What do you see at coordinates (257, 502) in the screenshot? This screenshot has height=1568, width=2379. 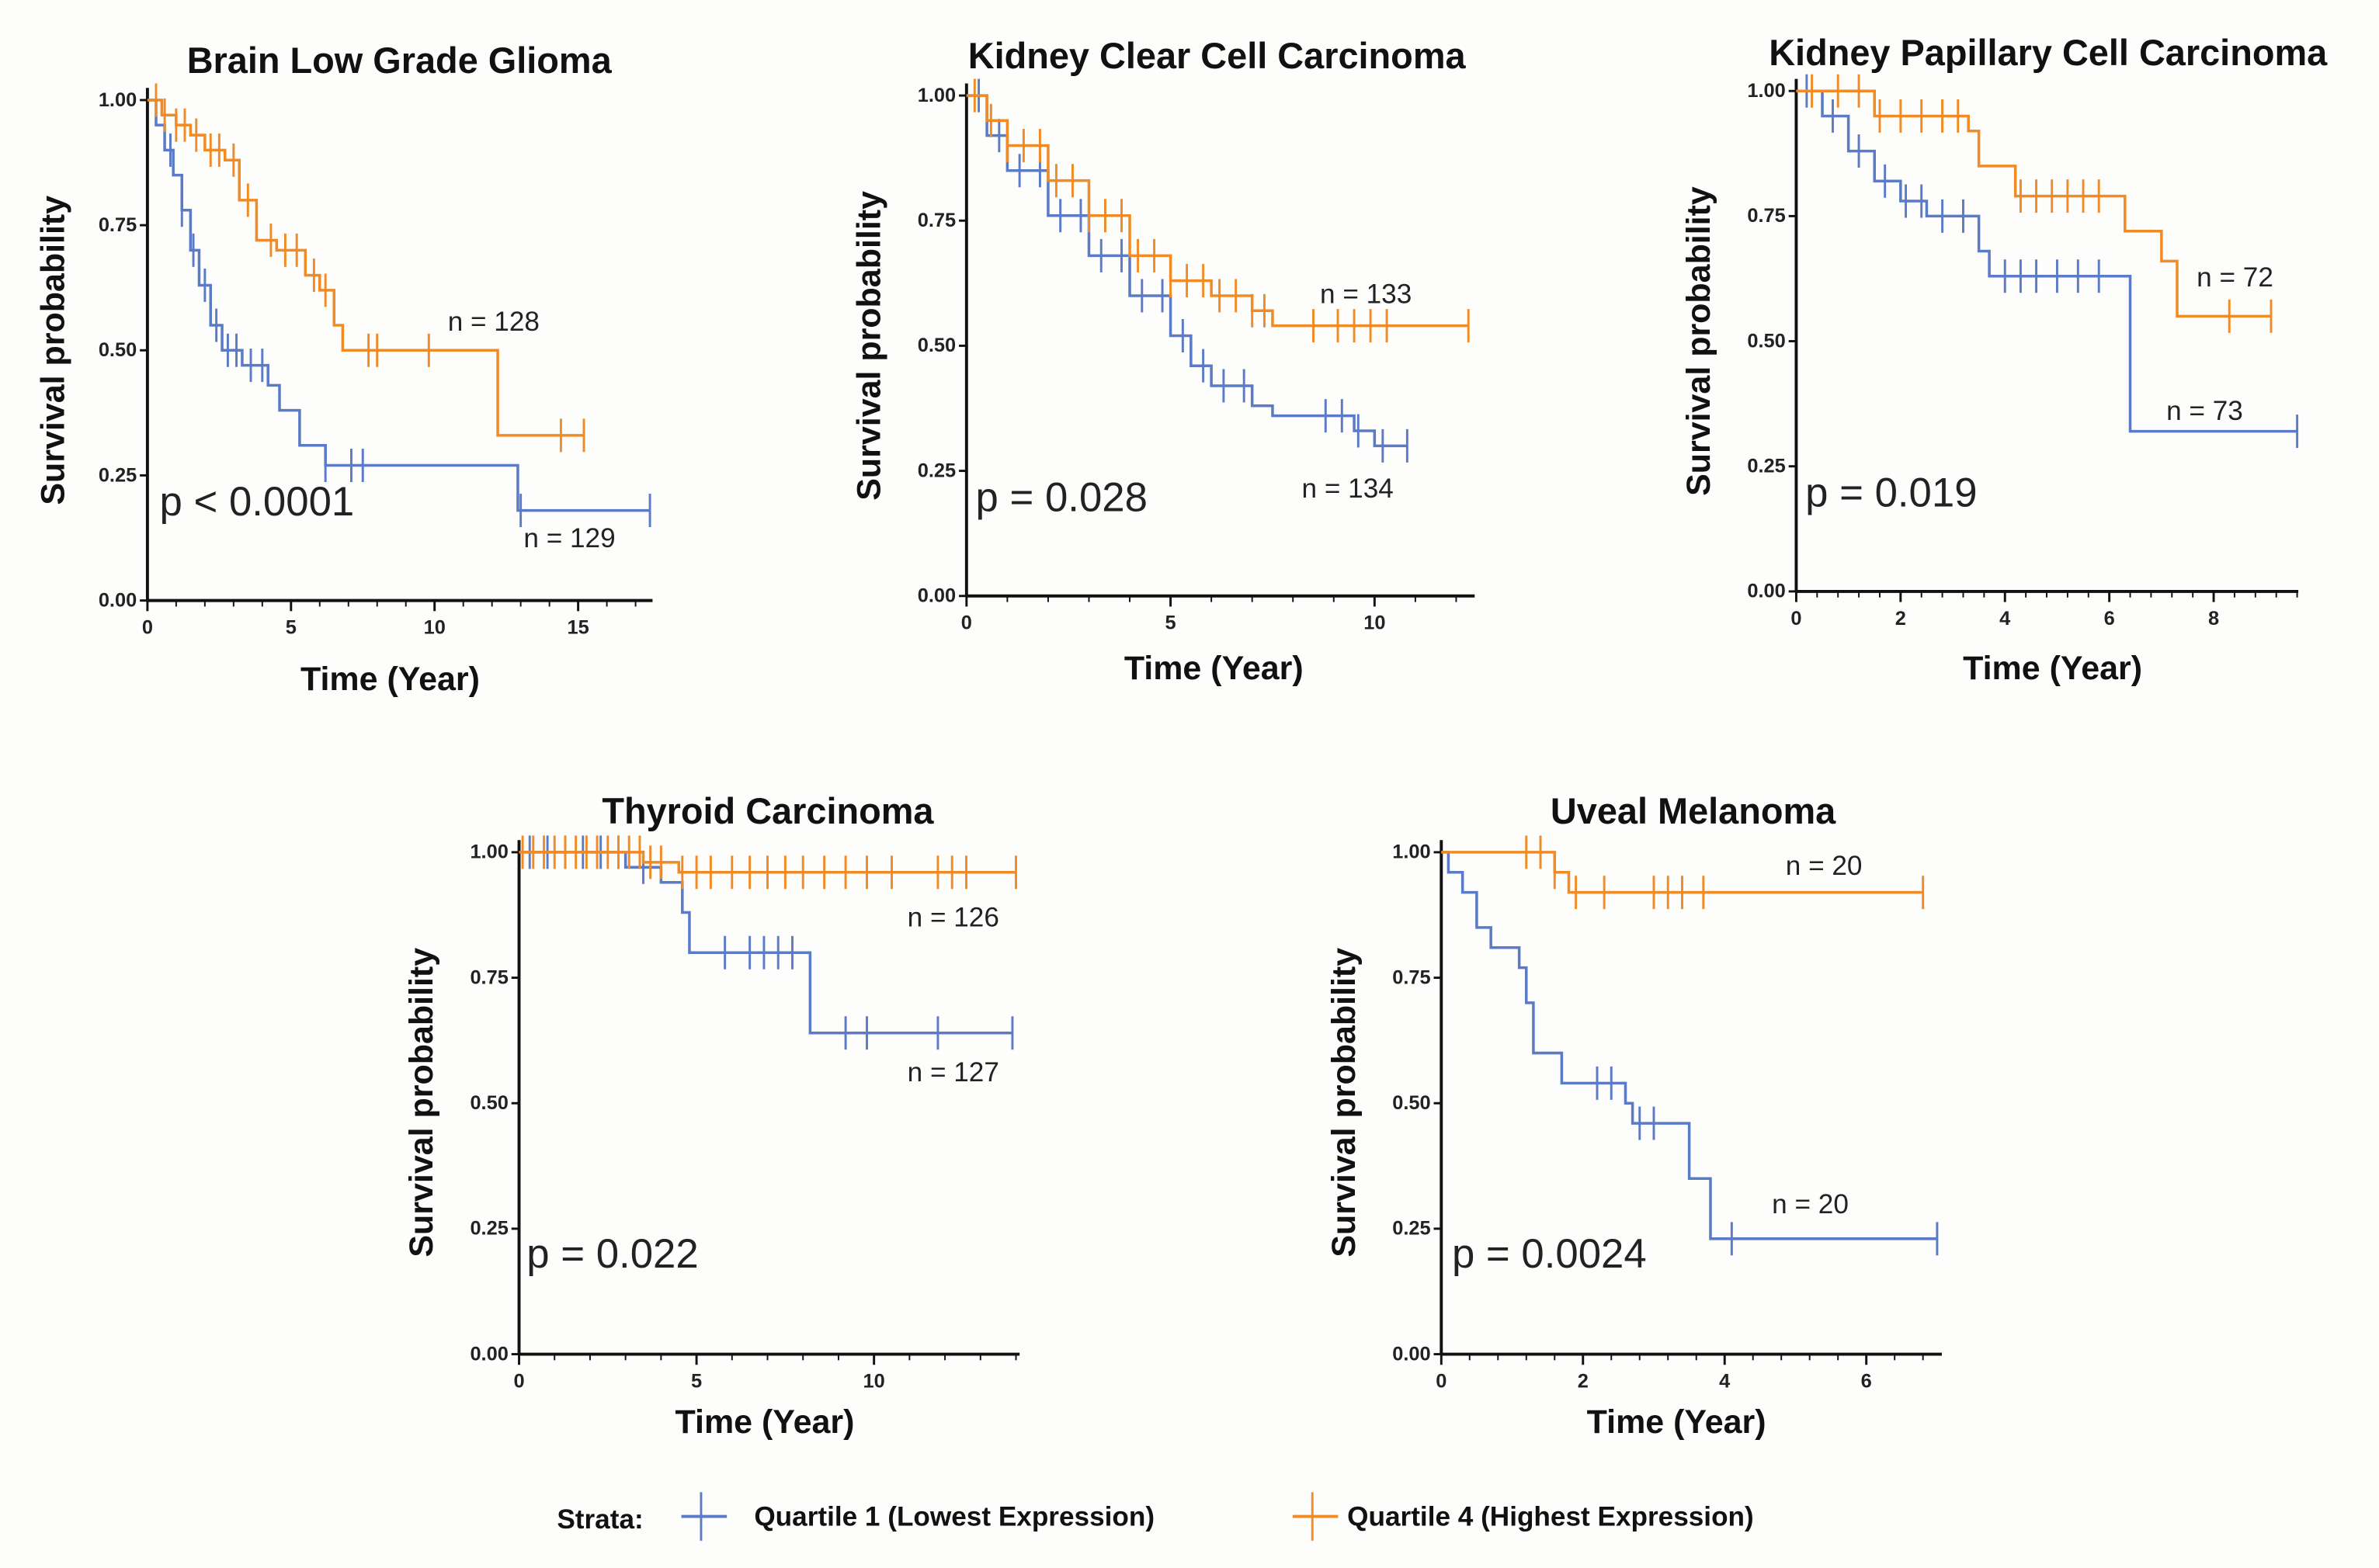 I see `p-value: p < 0.0001` at bounding box center [257, 502].